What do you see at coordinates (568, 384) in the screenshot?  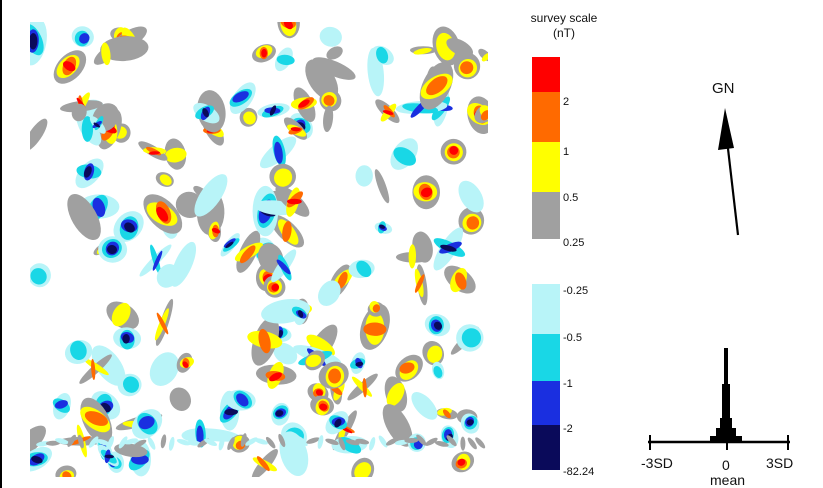 I see `legend-label-neg-1: -1` at bounding box center [568, 384].